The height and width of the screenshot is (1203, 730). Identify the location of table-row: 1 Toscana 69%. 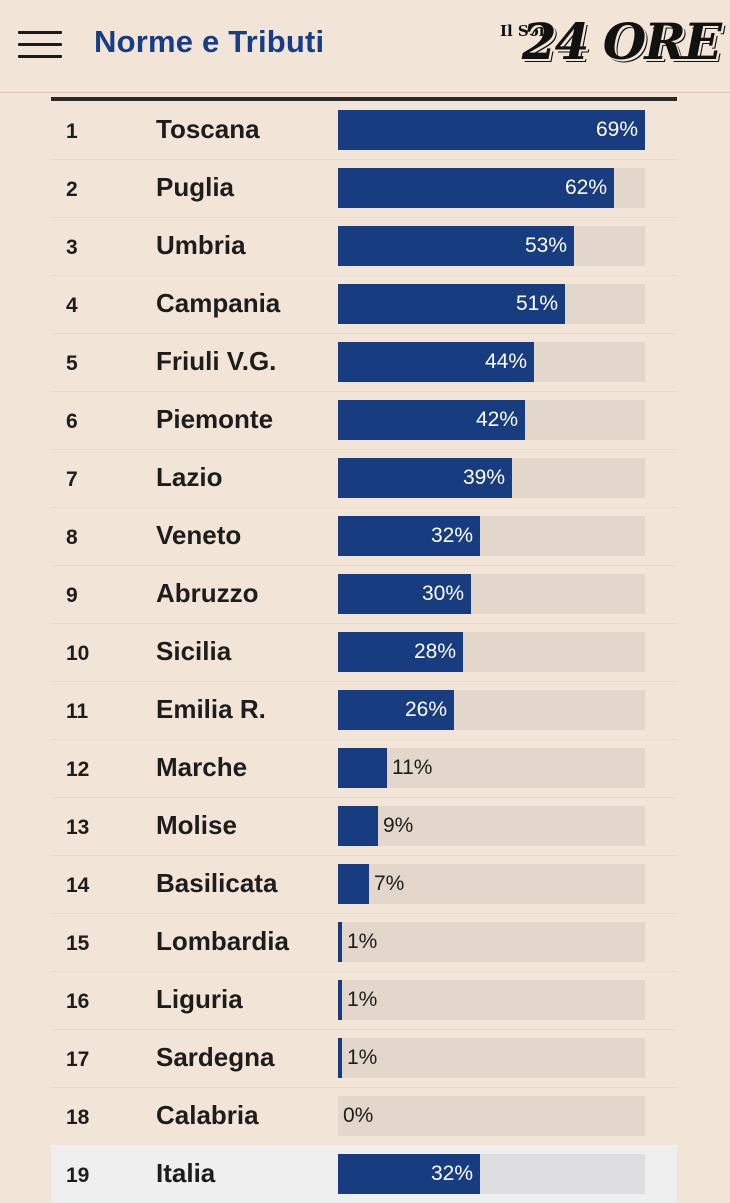
(364, 130).